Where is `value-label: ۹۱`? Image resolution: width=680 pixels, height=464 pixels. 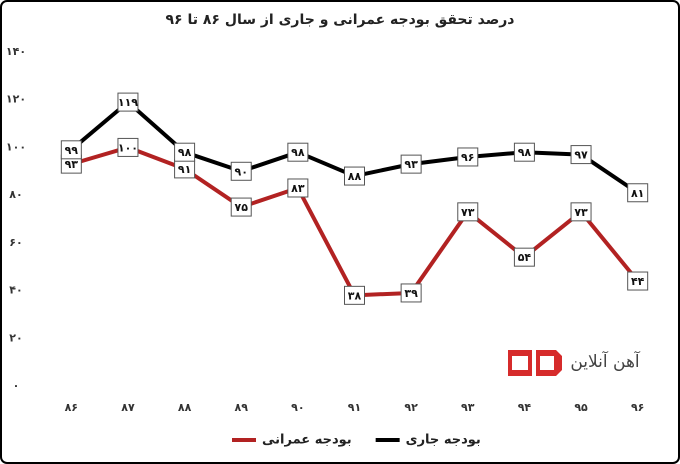
value-label: ۹۱ is located at coordinates (184, 169).